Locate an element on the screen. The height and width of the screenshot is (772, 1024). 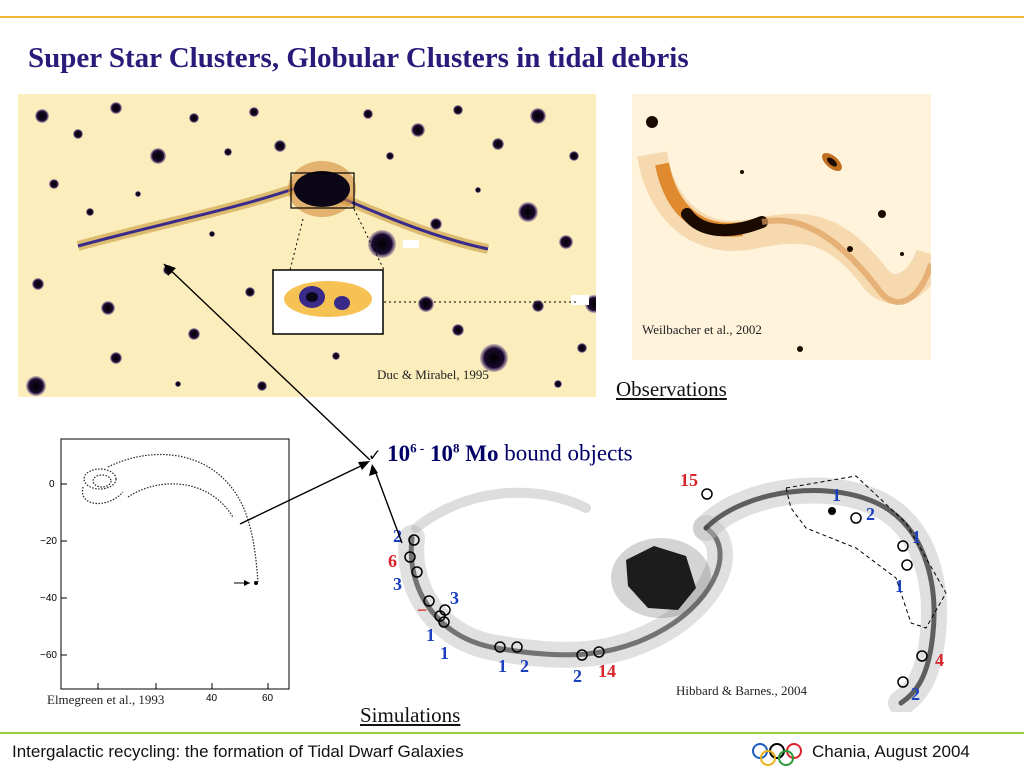
olympic-rings-icon is located at coordinates (778, 756).